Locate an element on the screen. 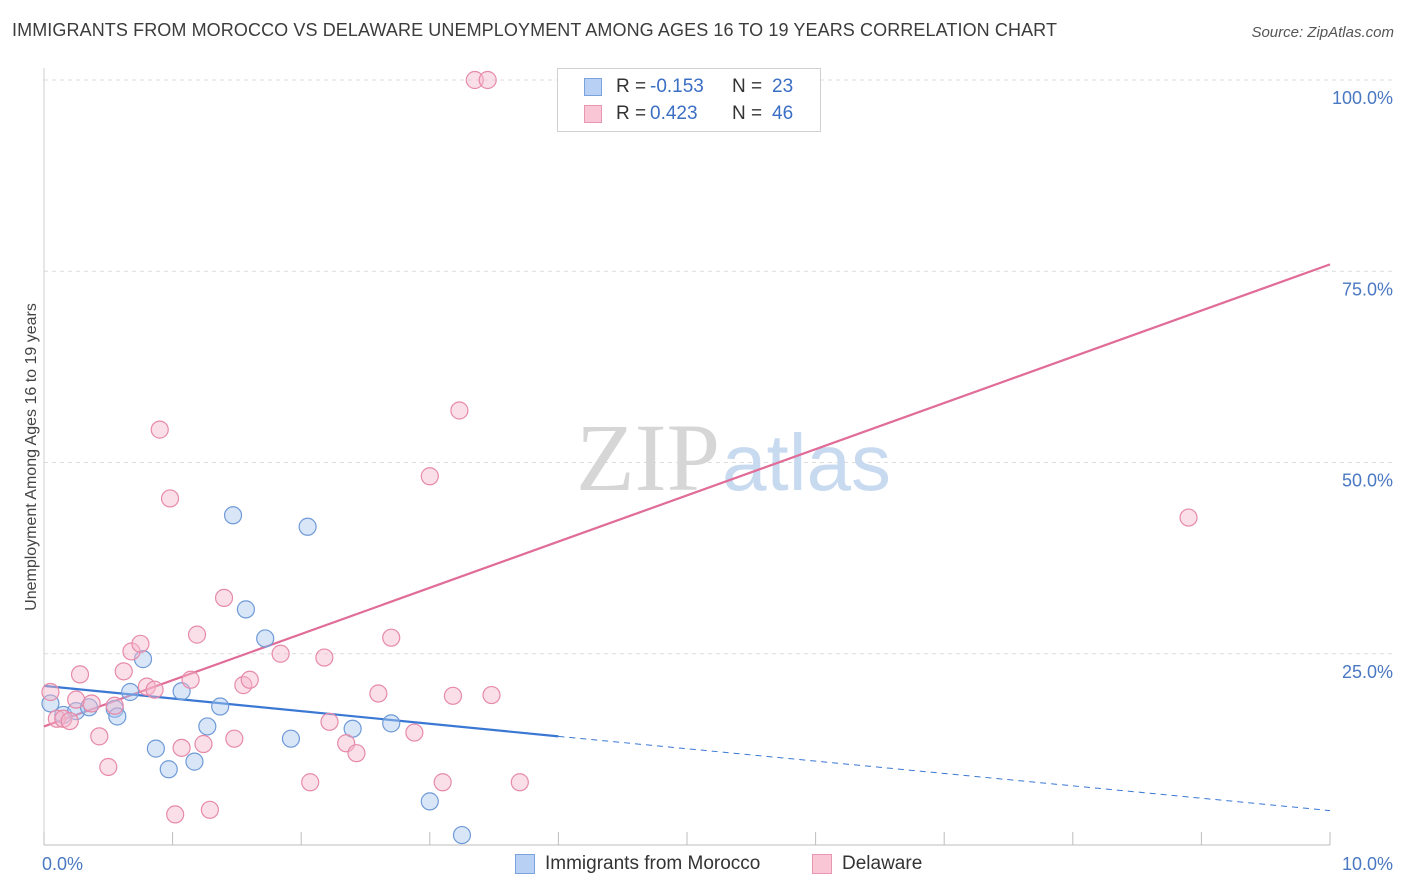 The height and width of the screenshot is (892, 1406). x-tick-label: 10.0% is located at coordinates (1367, 864).